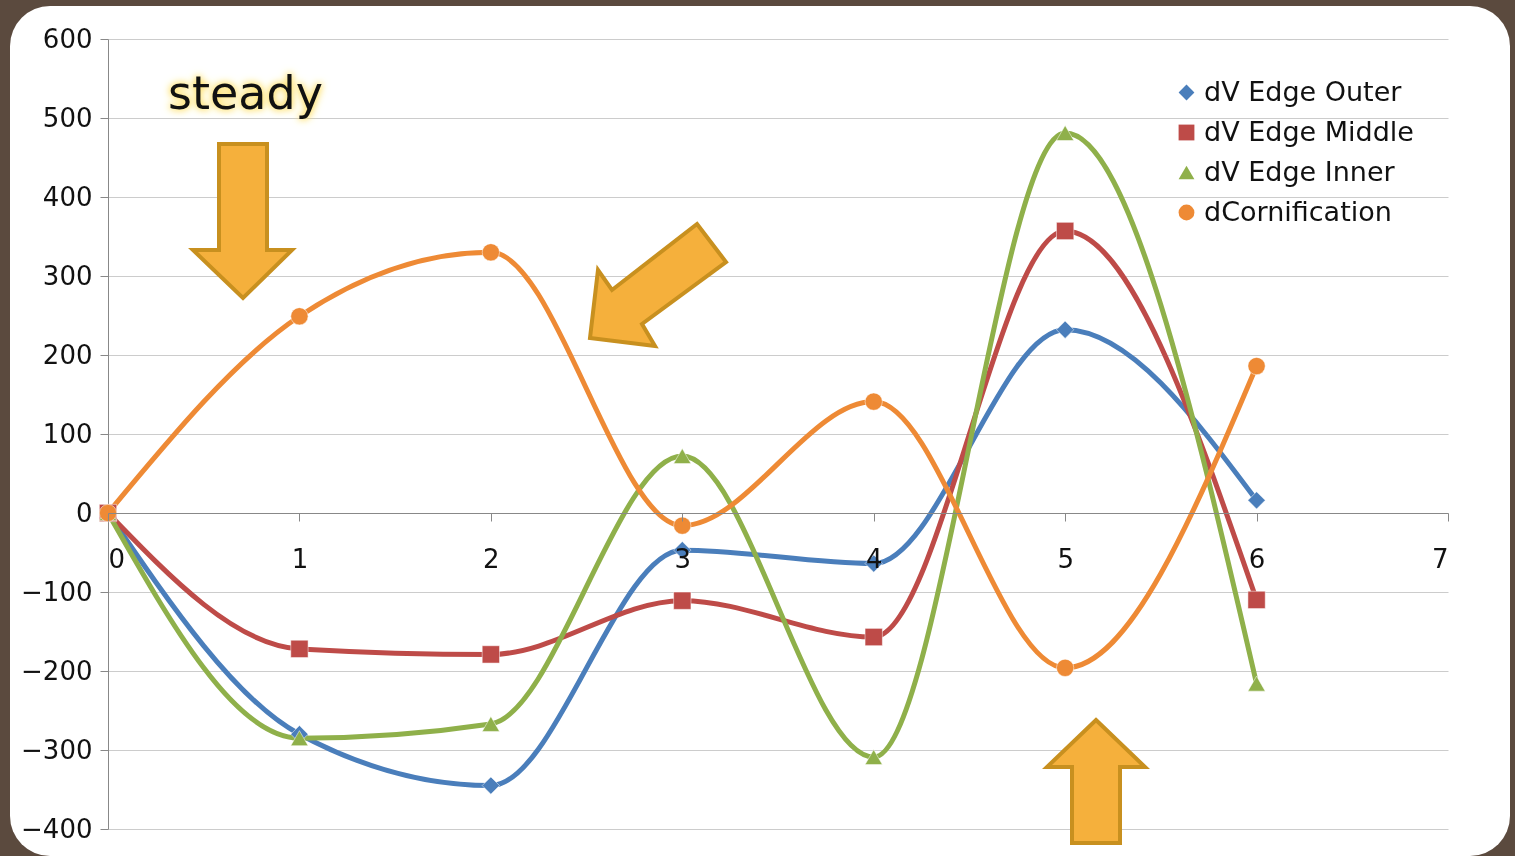 Image resolution: width=1515 pixels, height=856 pixels. What do you see at coordinates (67, 275) in the screenshot?
I see `y-tick-label: 300` at bounding box center [67, 275].